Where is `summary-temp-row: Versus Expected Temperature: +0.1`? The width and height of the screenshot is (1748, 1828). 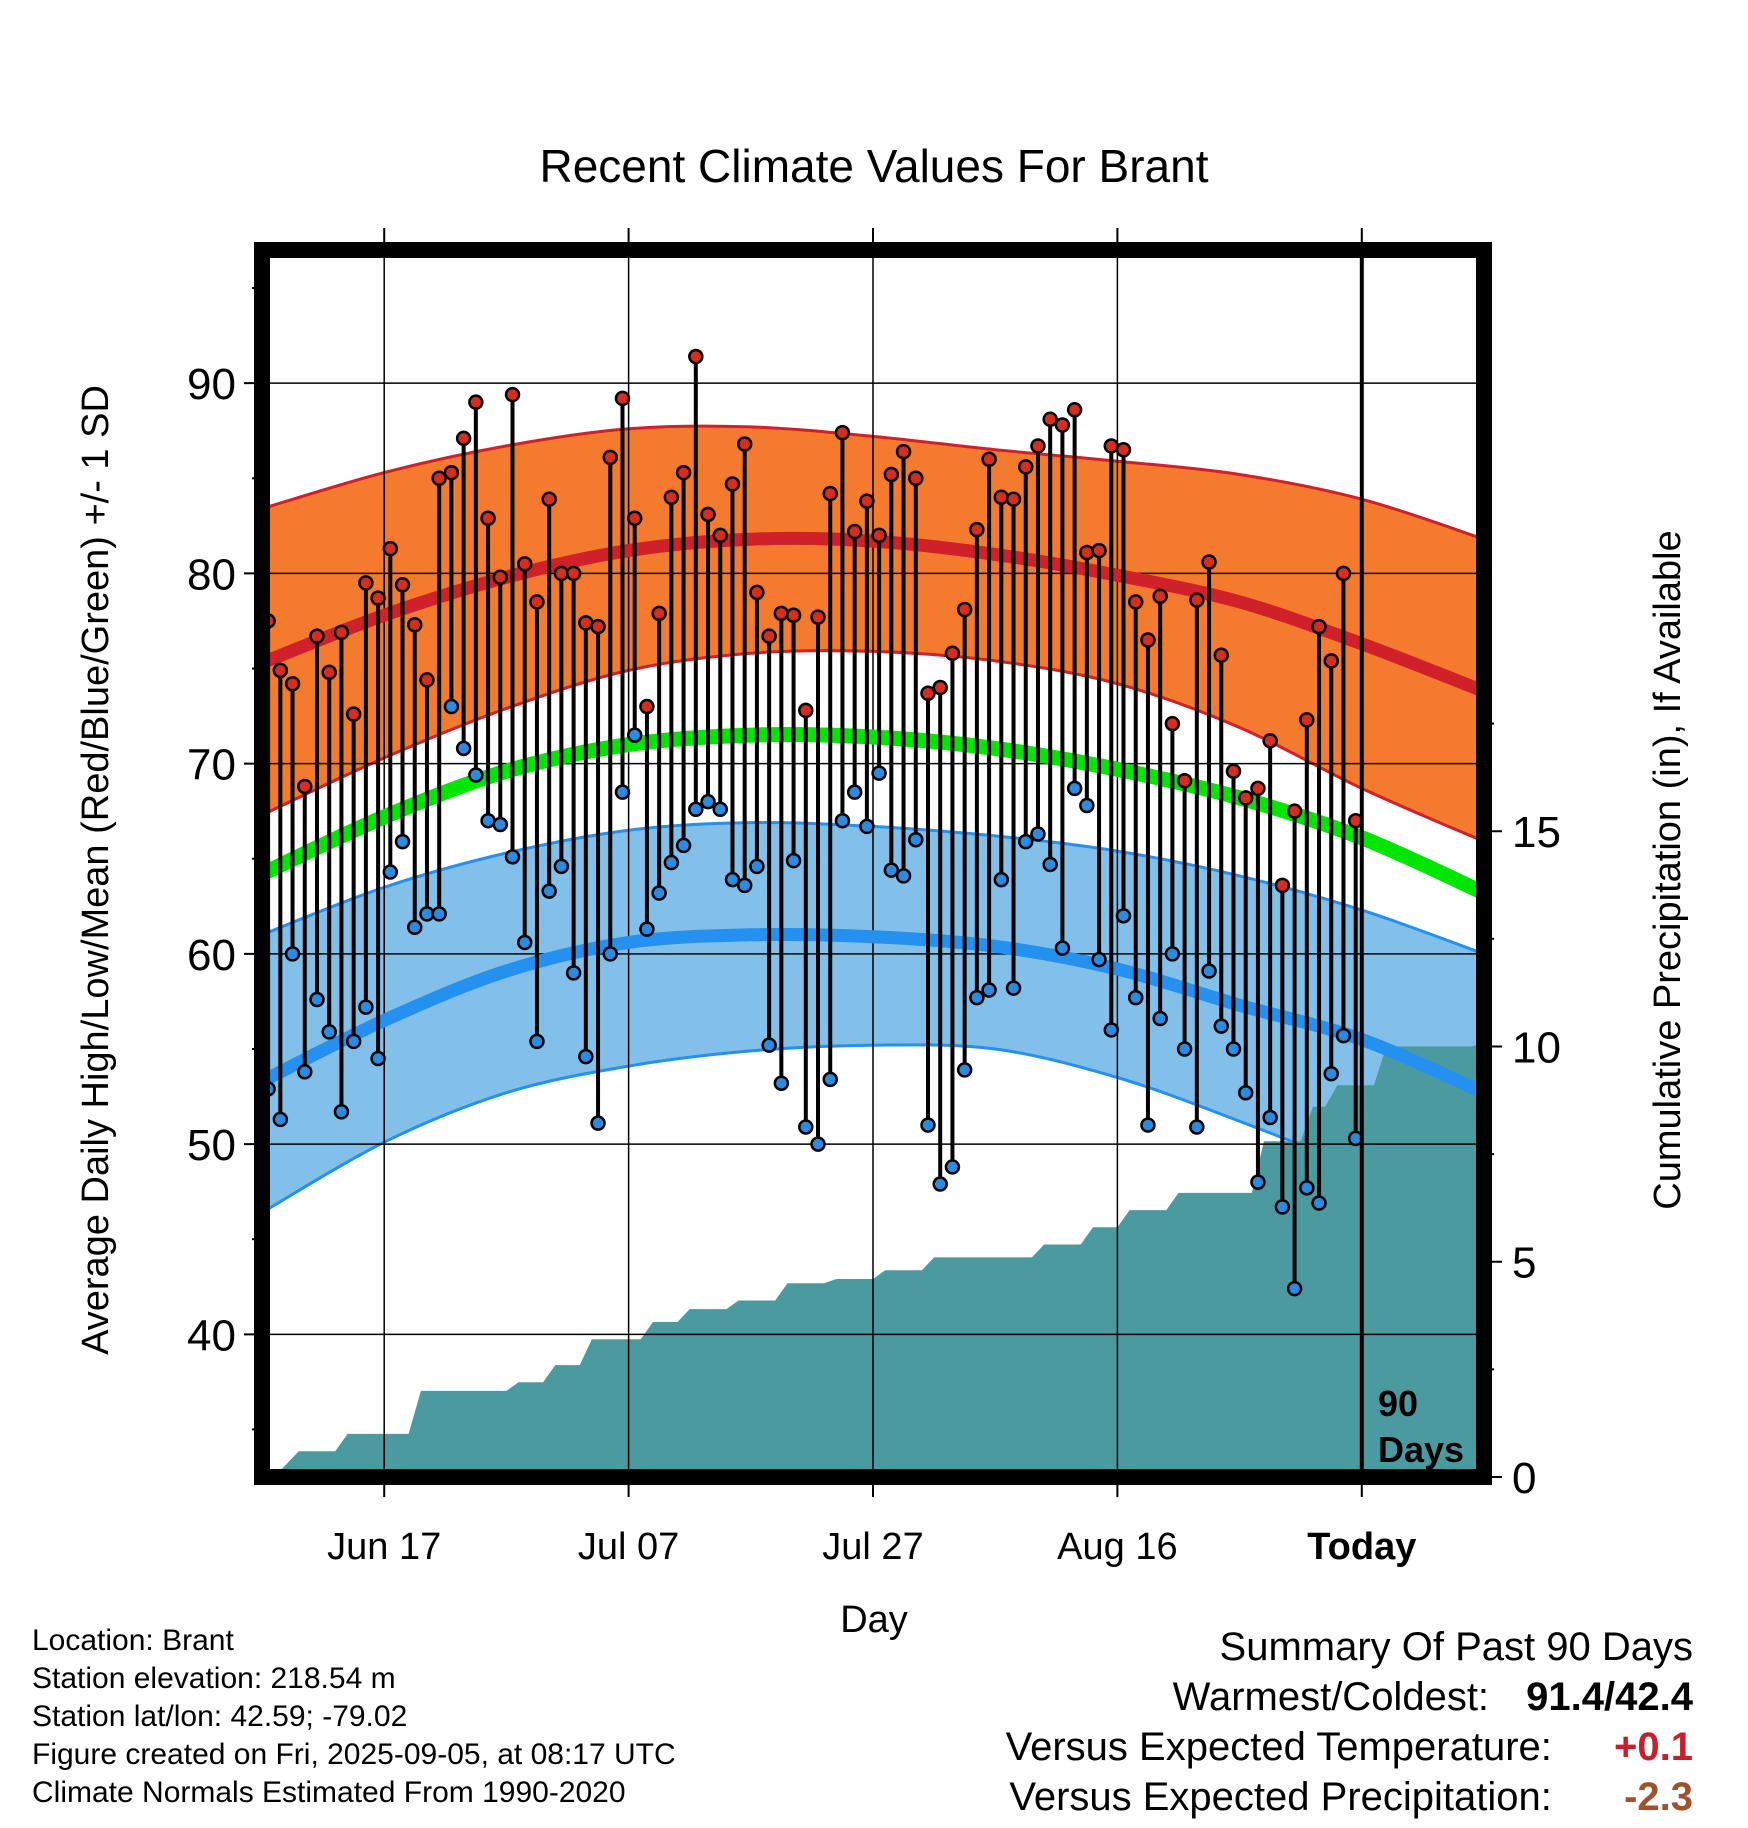
summary-temp-row: Versus Expected Temperature: +0.1 is located at coordinates (1349, 1747).